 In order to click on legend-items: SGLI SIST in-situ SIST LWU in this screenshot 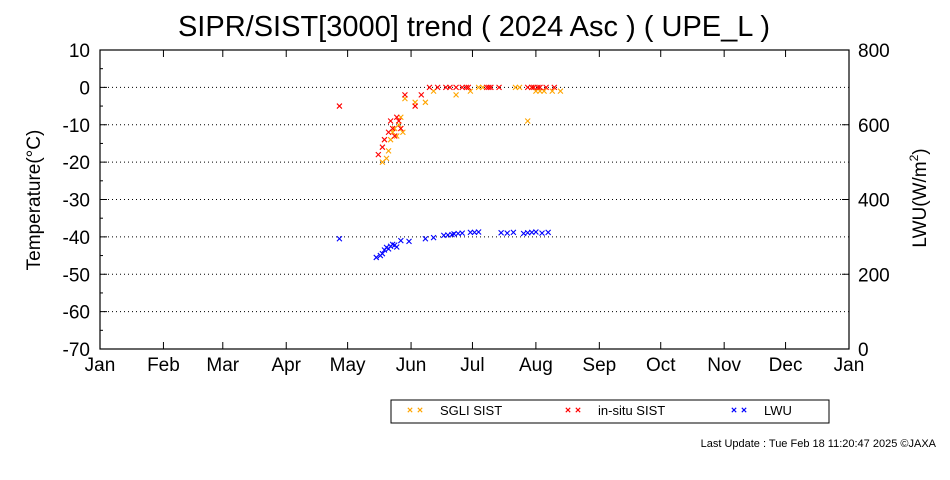, I will do `click(599, 410)`.